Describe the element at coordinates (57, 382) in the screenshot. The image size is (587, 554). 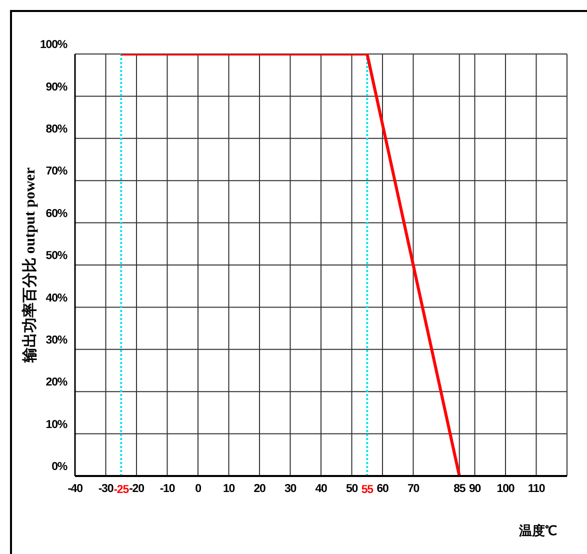
I see `y-tick-label: 20%` at that location.